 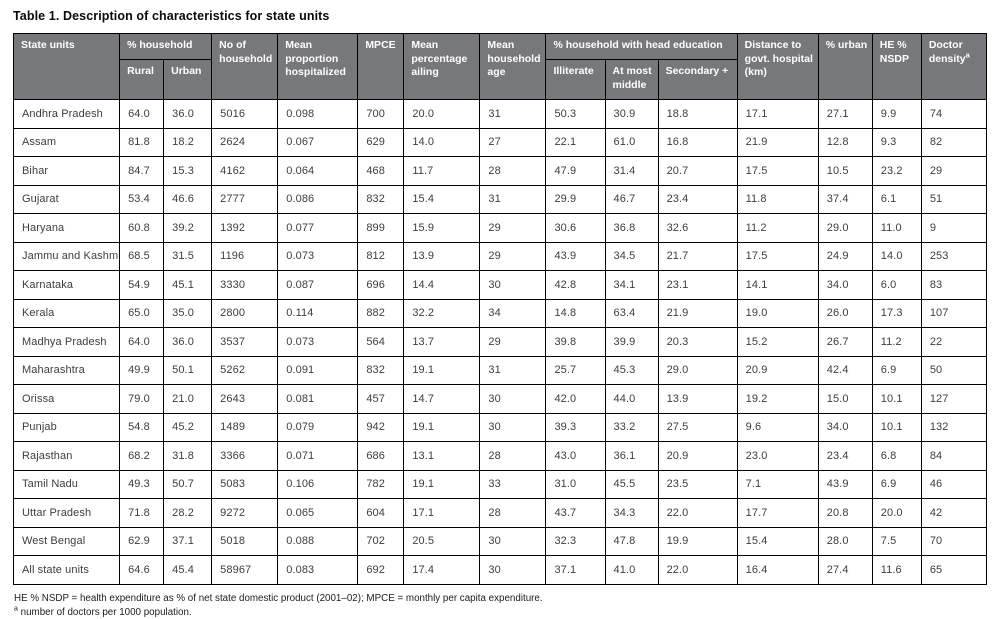 I want to click on value-cell: 27.5, so click(x=697, y=427).